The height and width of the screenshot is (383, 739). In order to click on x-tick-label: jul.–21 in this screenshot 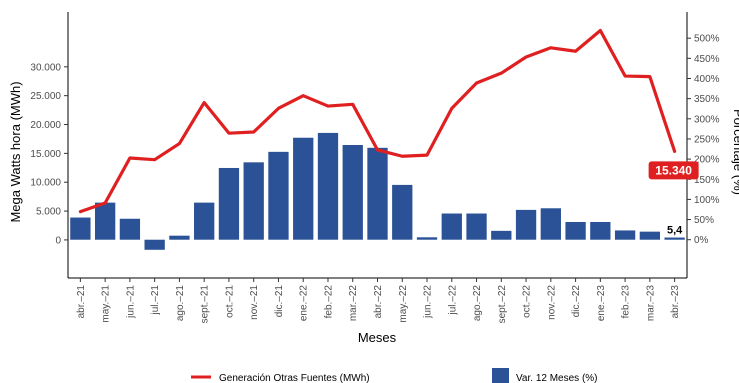, I will do `click(155, 300)`.